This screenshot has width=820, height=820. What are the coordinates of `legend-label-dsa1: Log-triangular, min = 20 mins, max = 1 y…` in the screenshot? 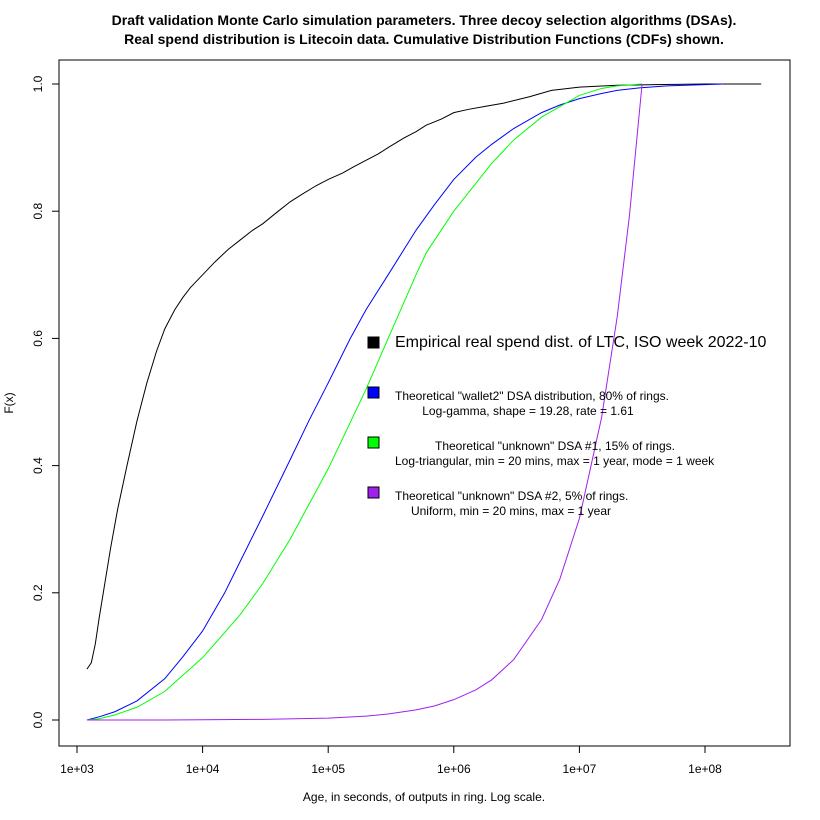 It's located at (555, 461).